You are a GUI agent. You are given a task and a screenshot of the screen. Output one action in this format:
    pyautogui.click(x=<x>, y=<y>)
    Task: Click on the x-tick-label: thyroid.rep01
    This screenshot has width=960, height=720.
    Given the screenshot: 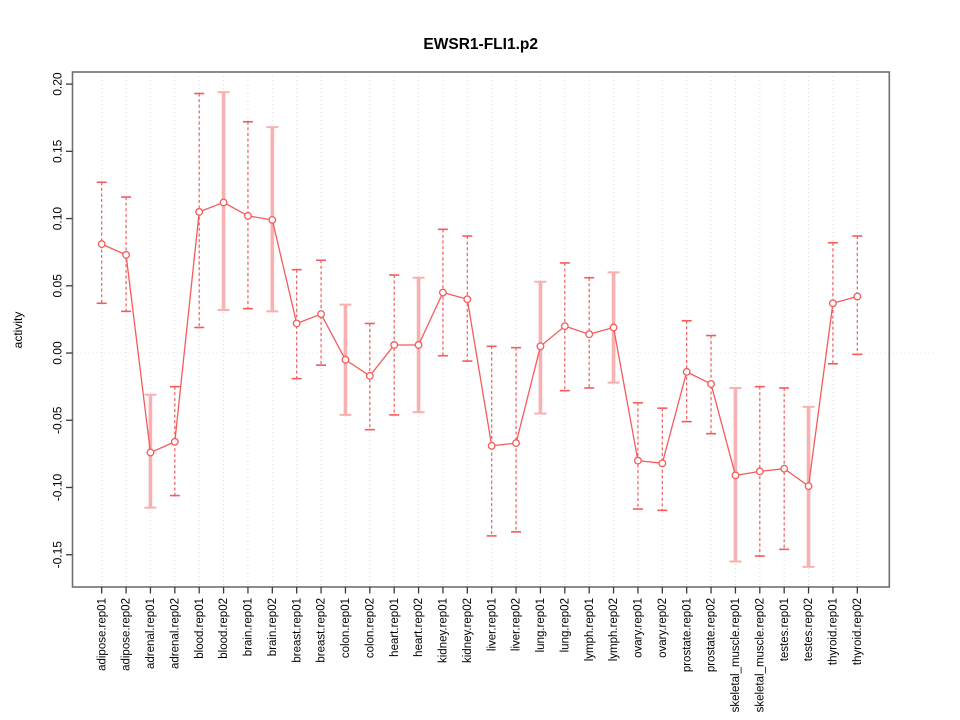 What is the action you would take?
    pyautogui.click(x=834, y=631)
    